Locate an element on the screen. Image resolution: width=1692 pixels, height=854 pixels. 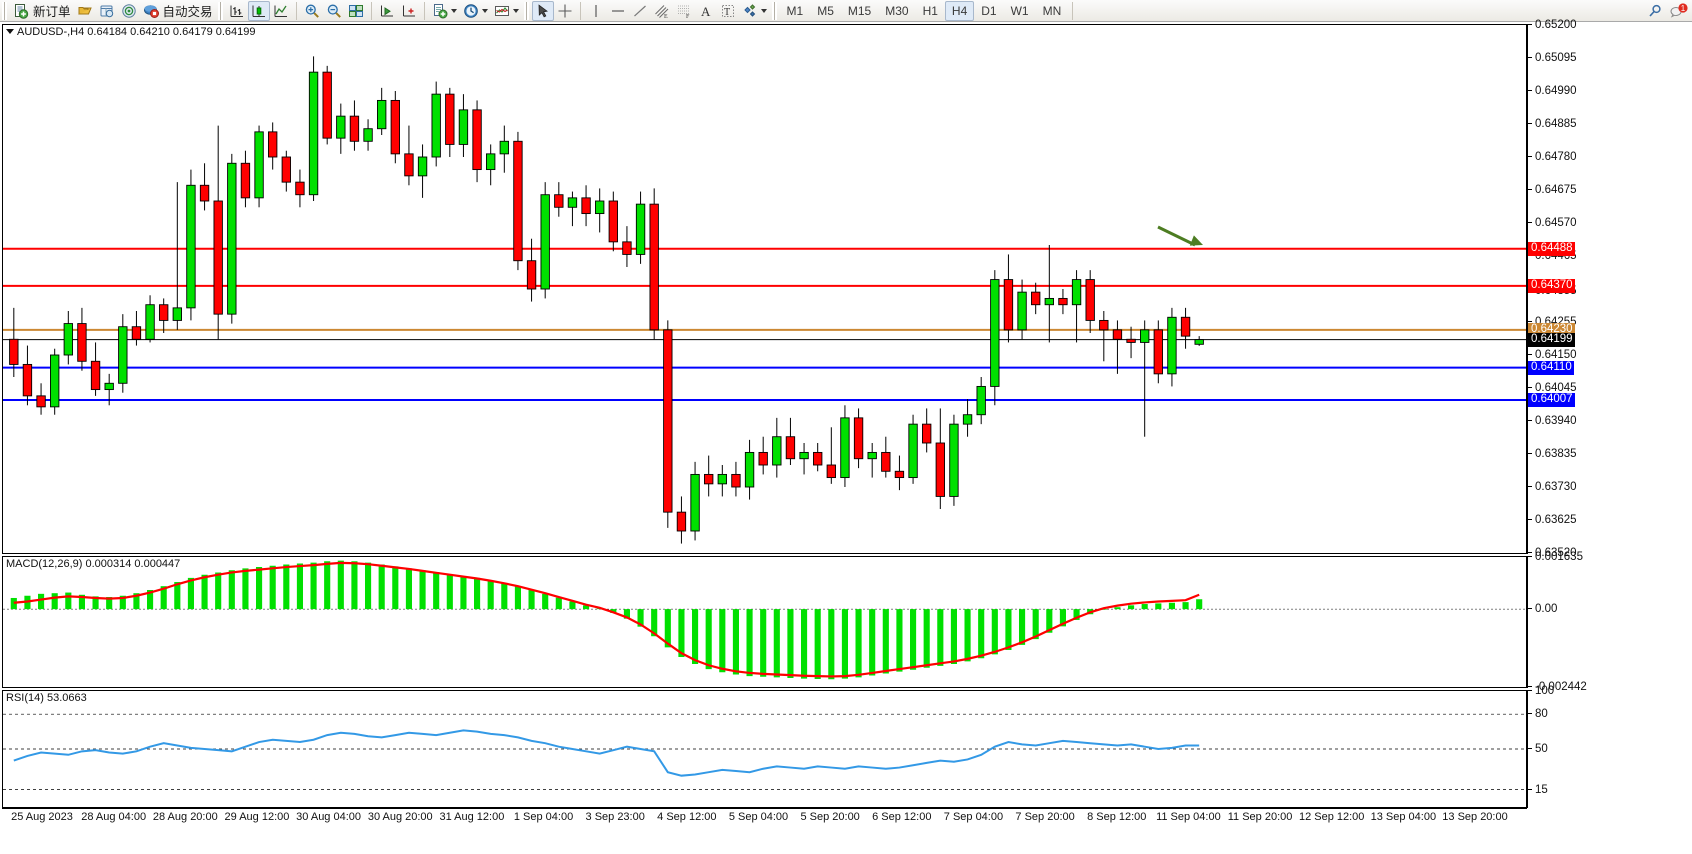
autotrading-button: 自动交易 is located at coordinates (178, 11).